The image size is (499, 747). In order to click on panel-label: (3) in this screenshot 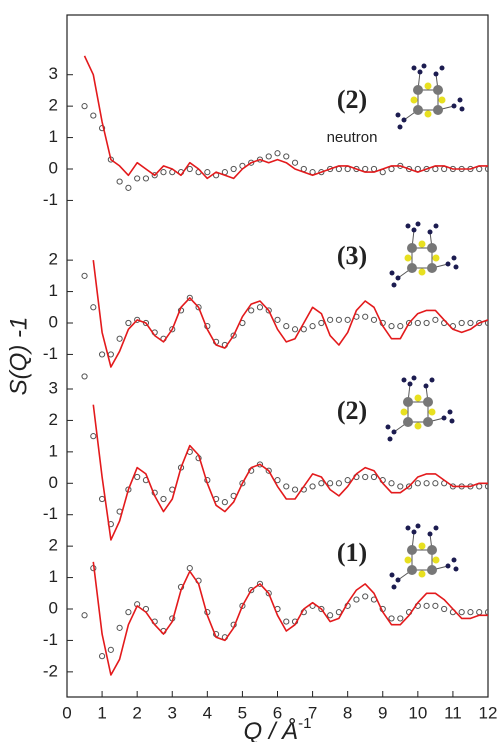, I will do `click(352, 255)`.